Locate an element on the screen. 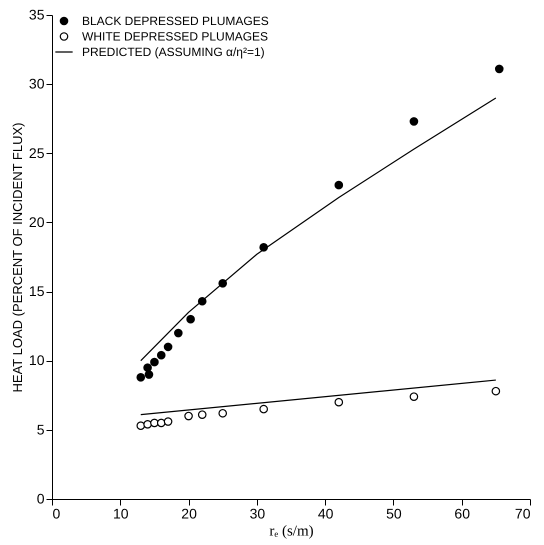  legend-label: BLACK DEPRESSED PLUMAGES is located at coordinates (175, 21).